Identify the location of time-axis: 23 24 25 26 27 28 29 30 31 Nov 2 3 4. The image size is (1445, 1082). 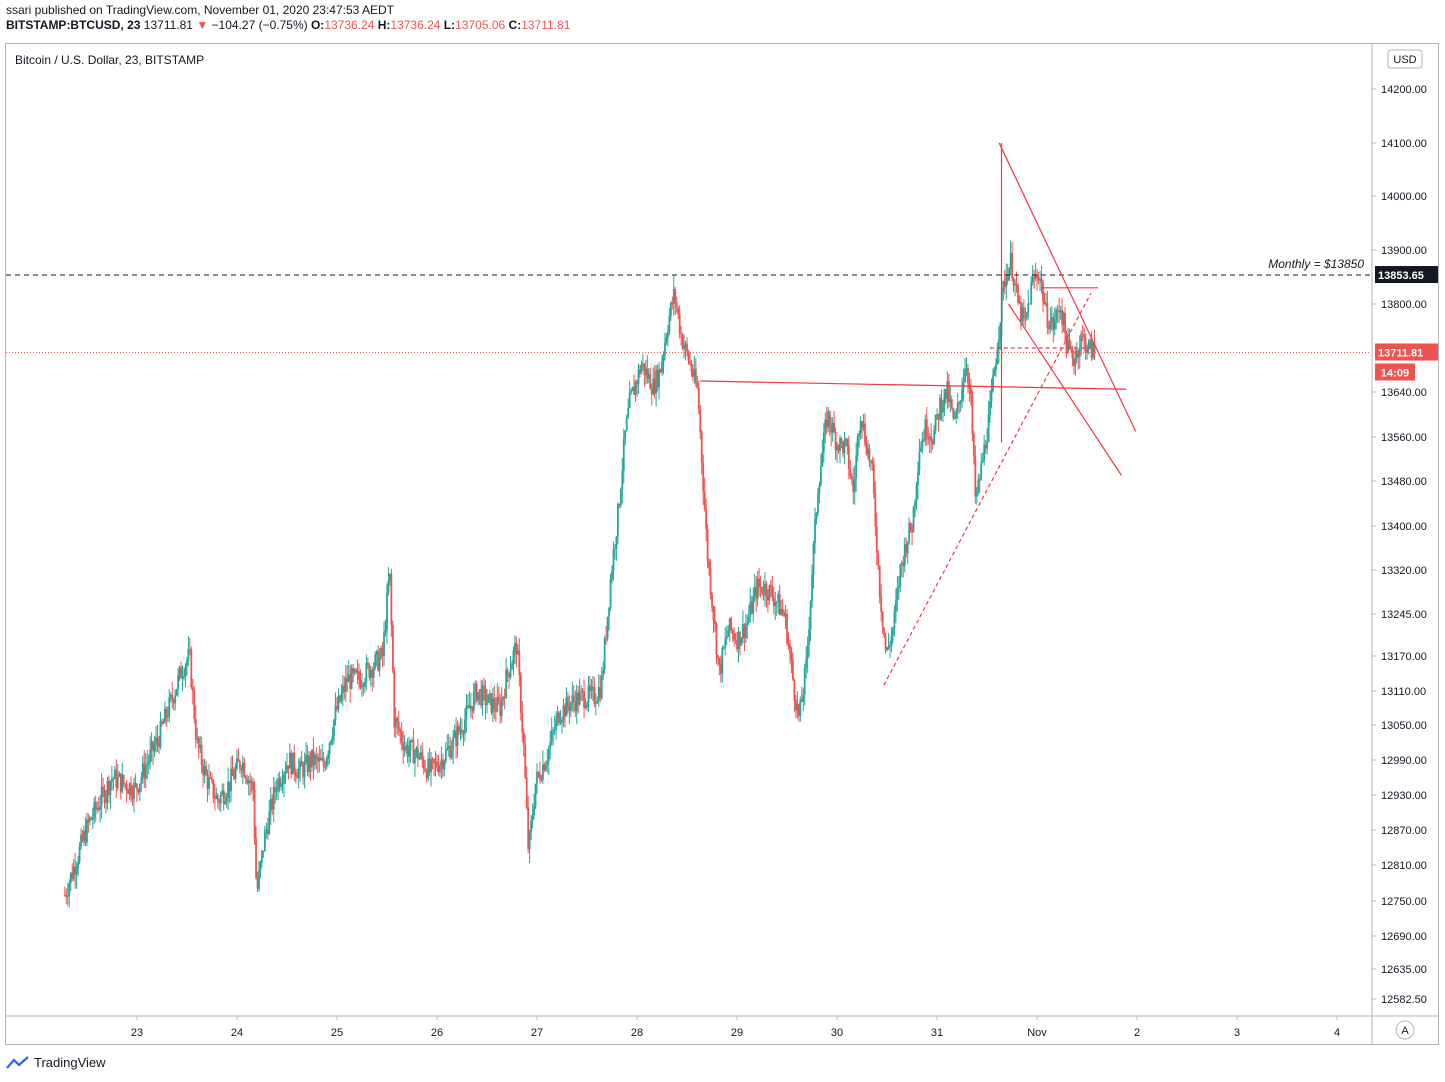
(735, 1027).